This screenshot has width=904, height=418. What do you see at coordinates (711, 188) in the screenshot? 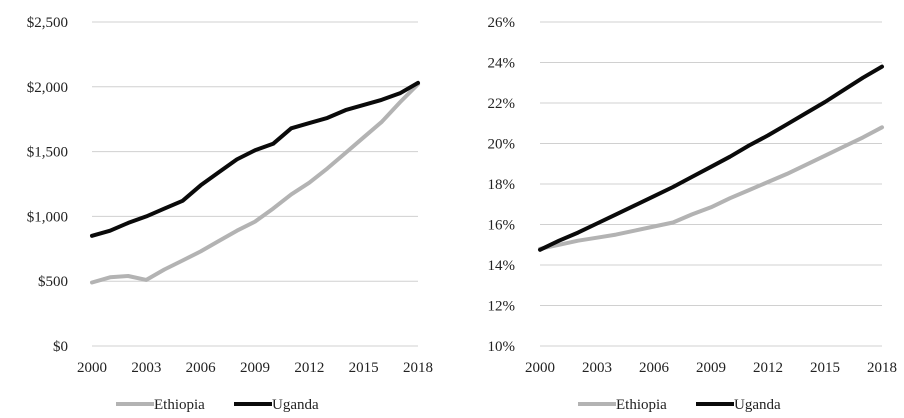
I see `series-line-ethiopia` at bounding box center [711, 188].